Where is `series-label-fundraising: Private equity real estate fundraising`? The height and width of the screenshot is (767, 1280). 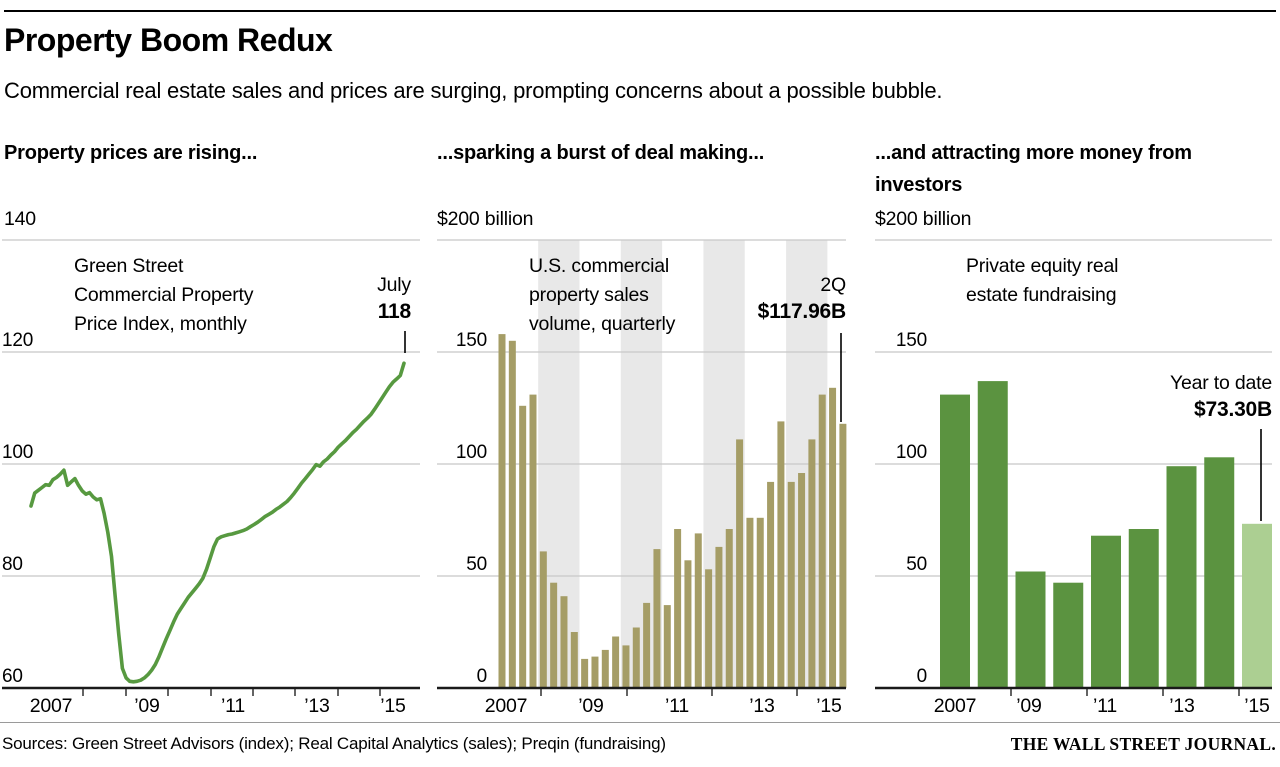
series-label-fundraising: Private equity real estate fundraising is located at coordinates (1042, 280).